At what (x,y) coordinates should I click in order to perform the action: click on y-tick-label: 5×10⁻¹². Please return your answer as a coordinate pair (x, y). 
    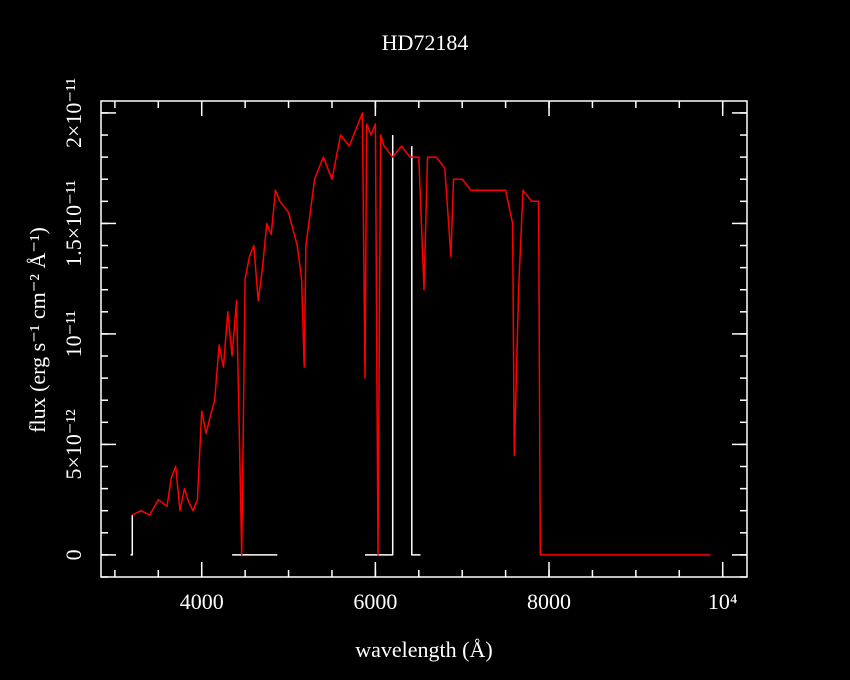
    Looking at the image, I should click on (73, 444).